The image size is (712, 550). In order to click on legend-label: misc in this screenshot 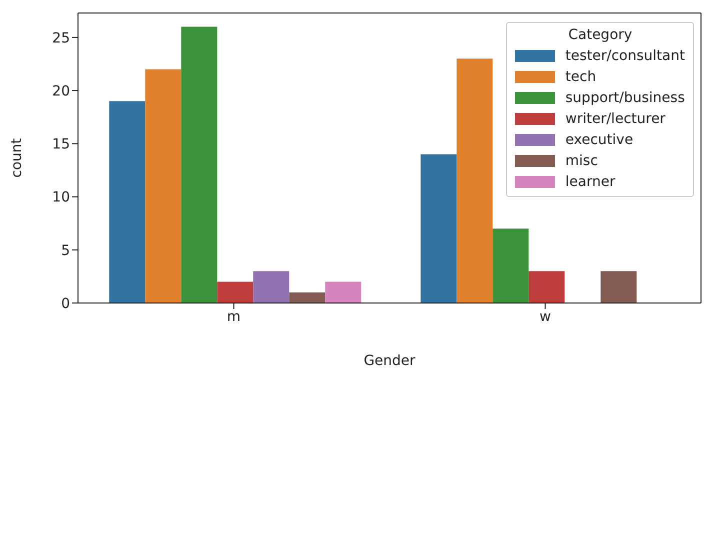, I will do `click(581, 160)`.